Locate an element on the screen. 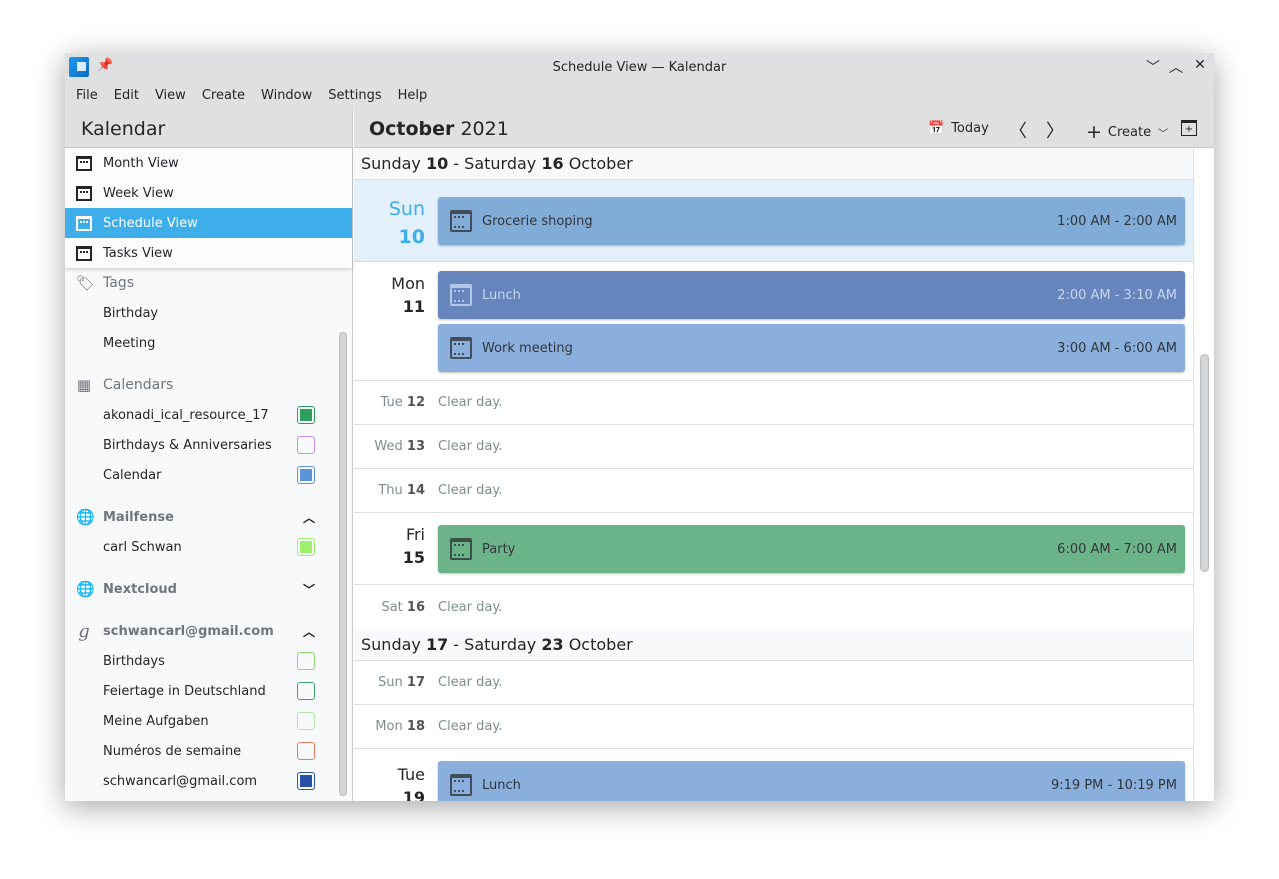 The image size is (1279, 879). calendar-item: Feiertage in Deutschland is located at coordinates (201, 691).